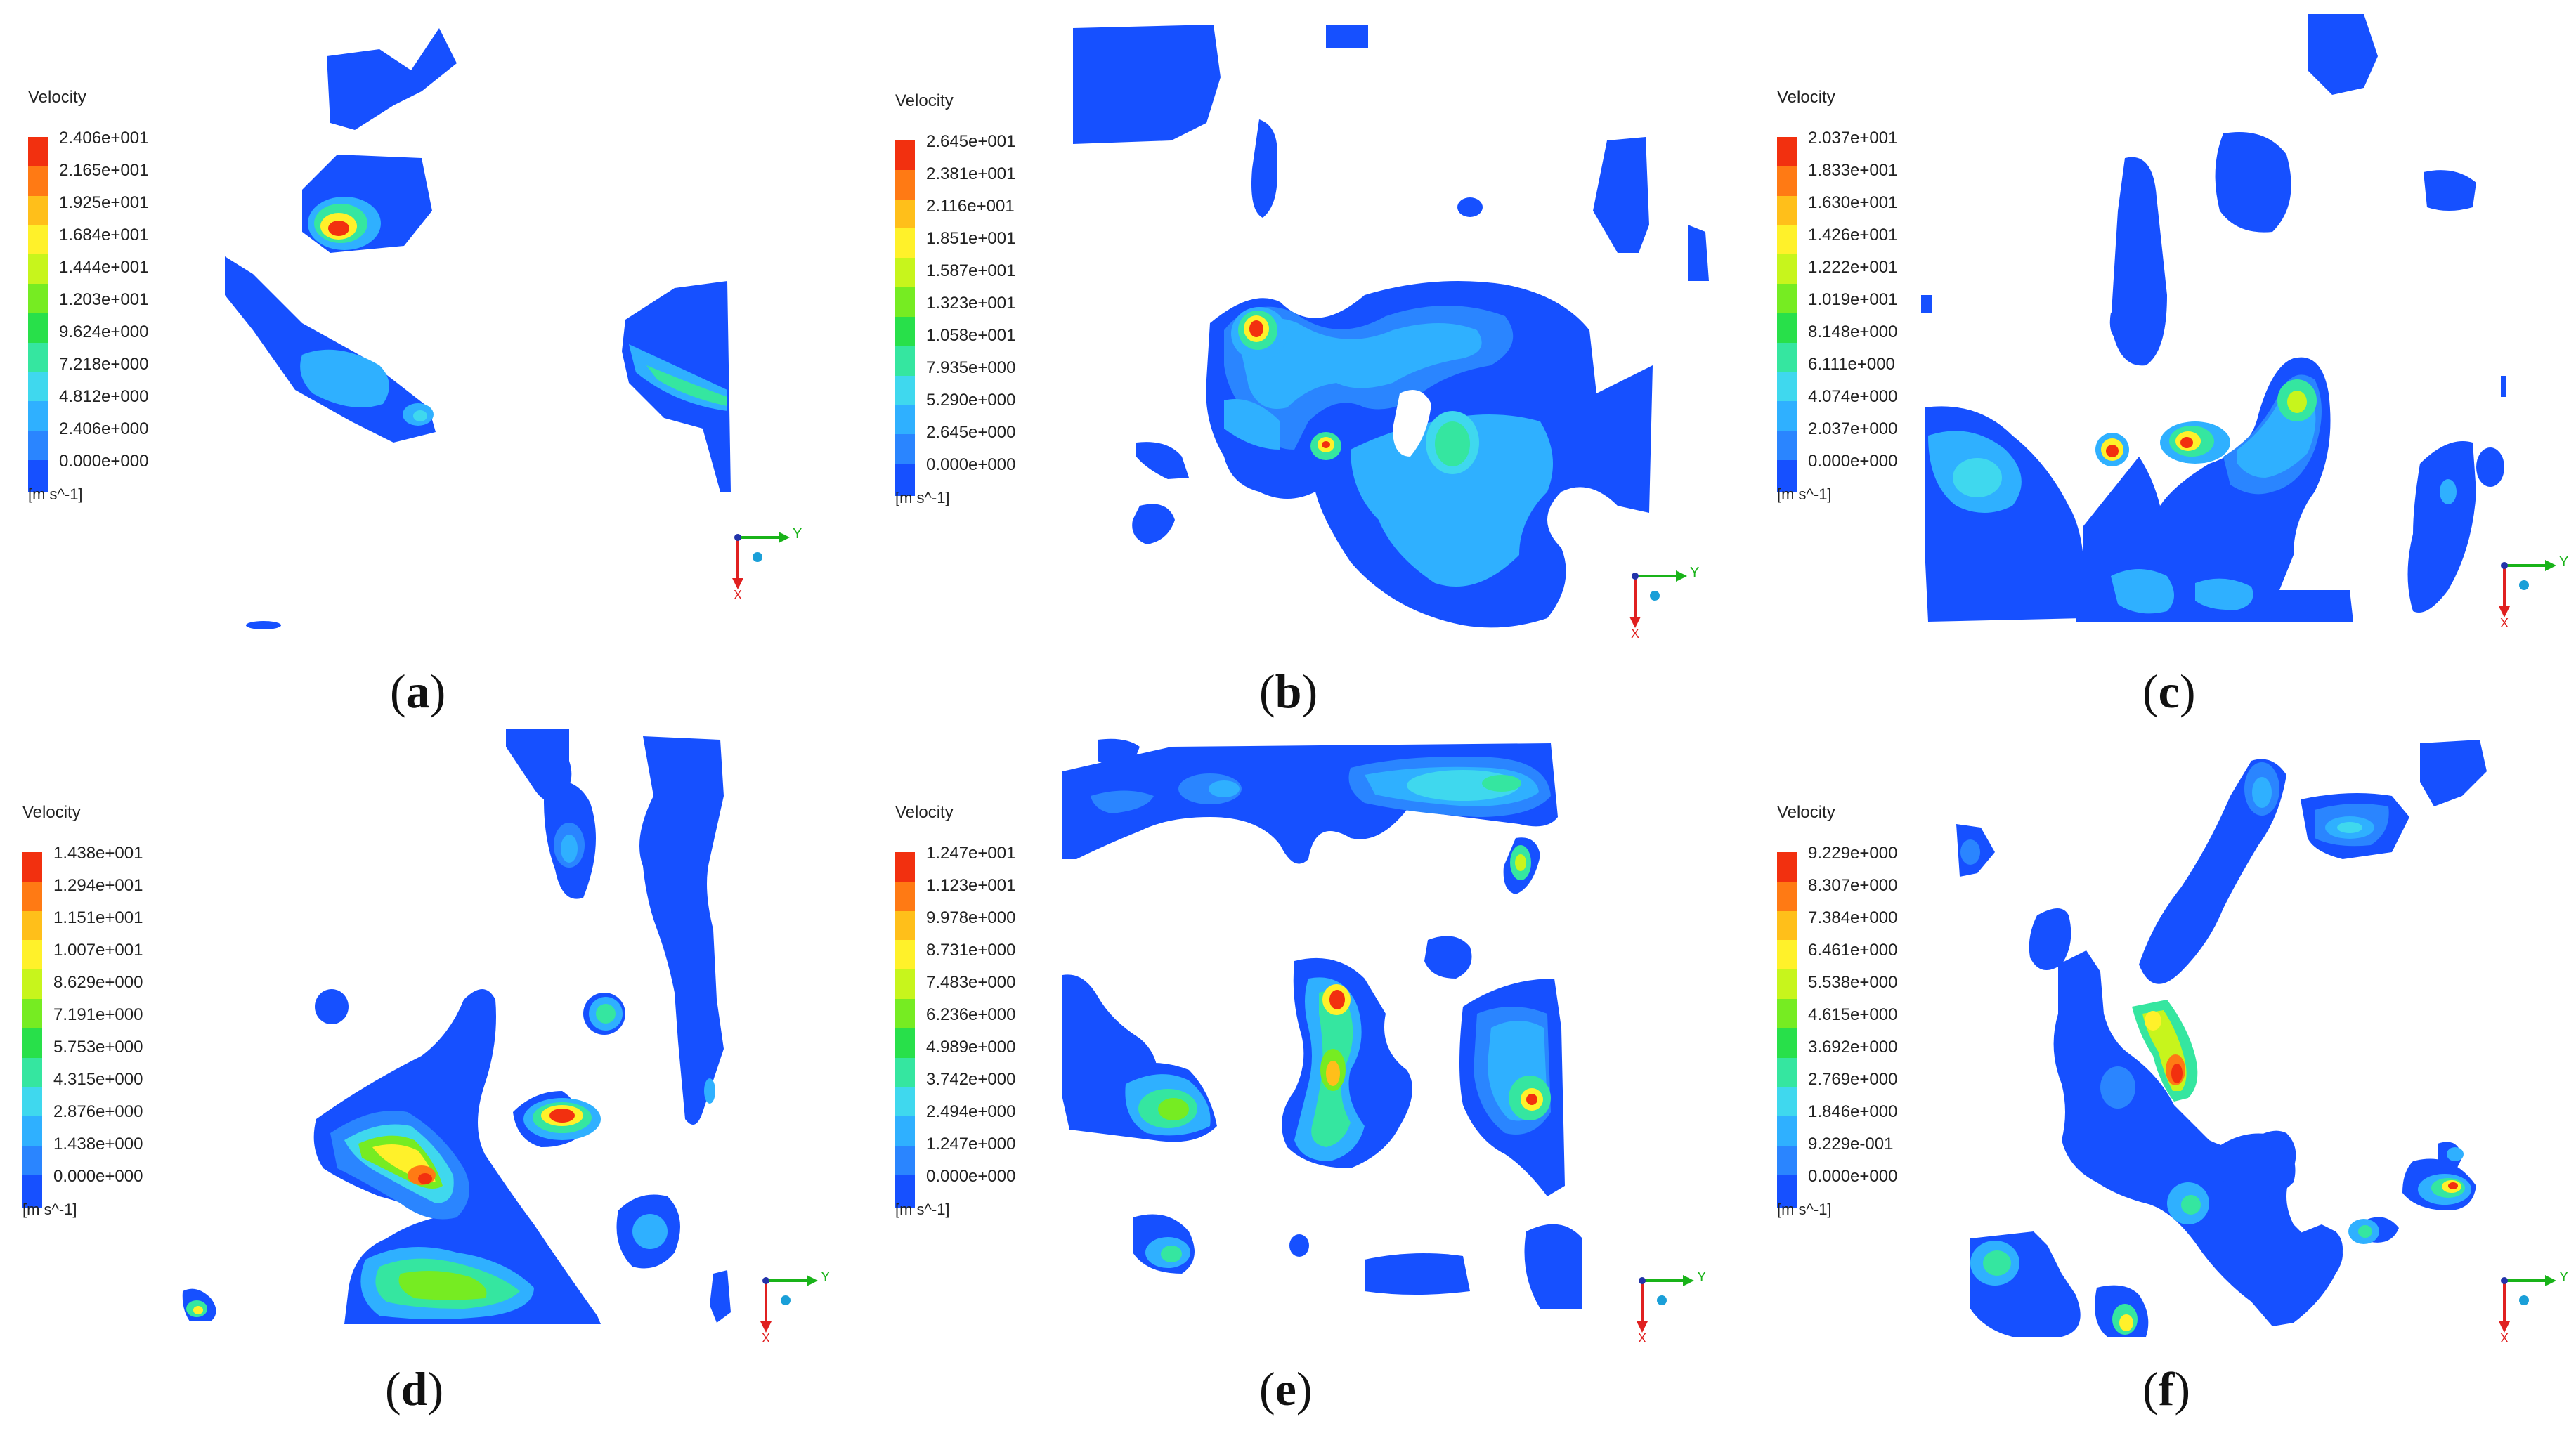  Describe the element at coordinates (1853, 267) in the screenshot. I see `legend-tick-label: 1.222e+001` at that location.